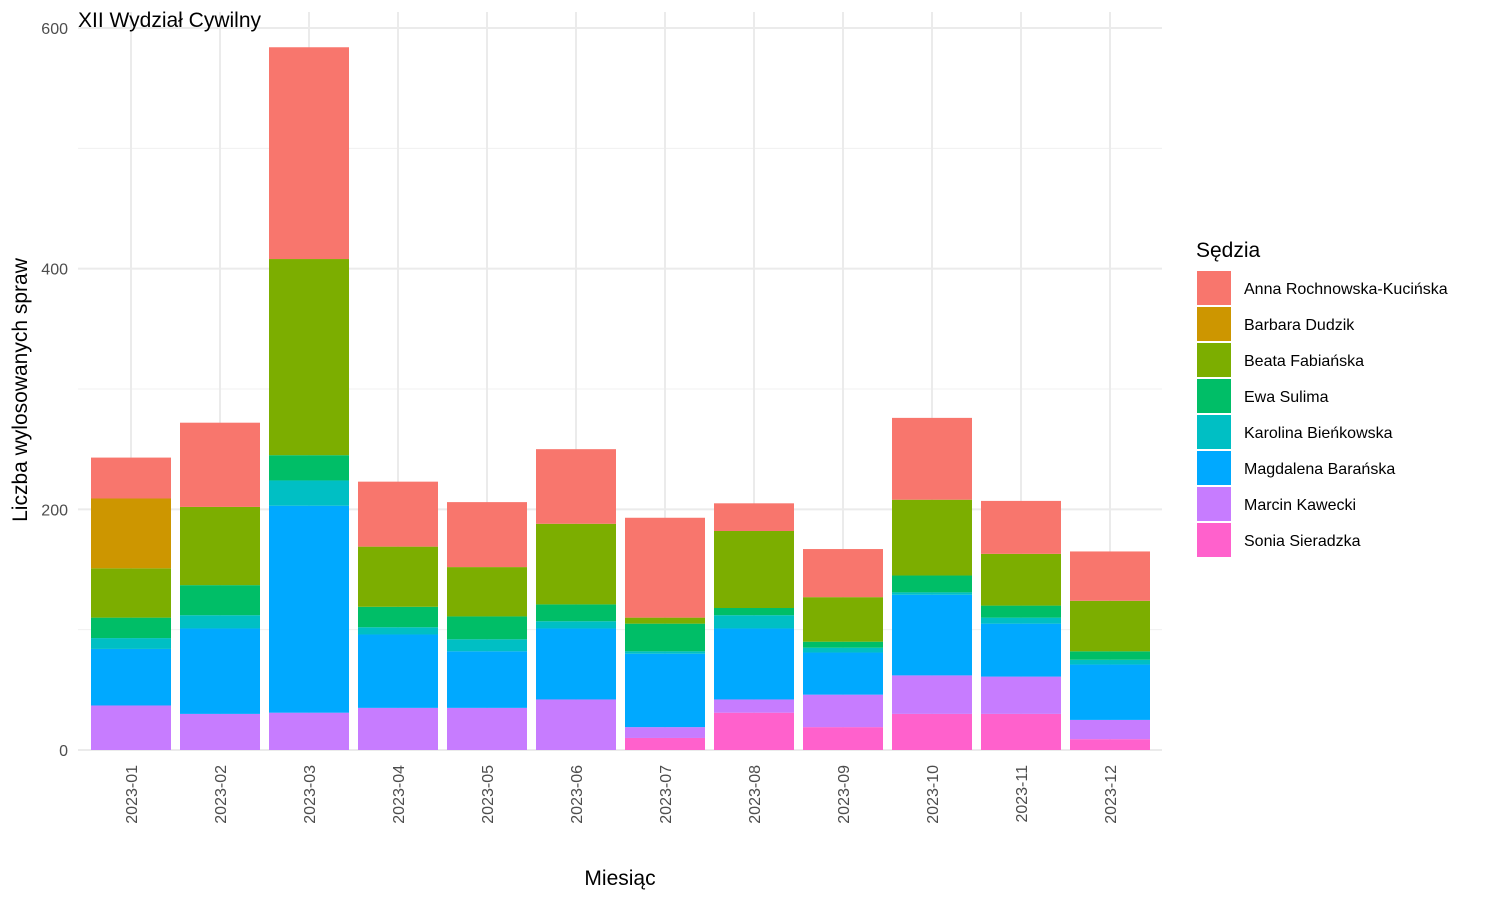 Image resolution: width=1500 pixels, height=900 pixels. What do you see at coordinates (1286, 397) in the screenshot?
I see `legend-label: Ewa Sulima` at bounding box center [1286, 397].